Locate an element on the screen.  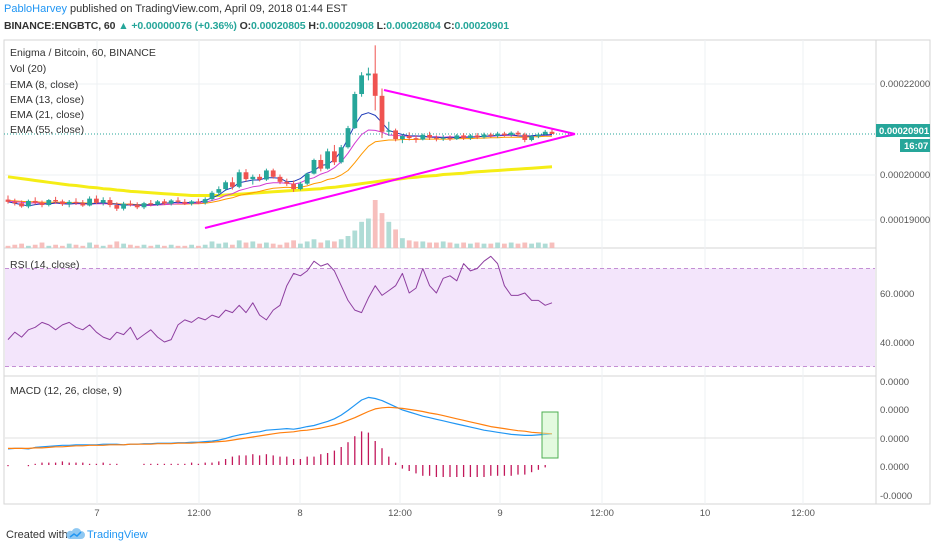
legend-macd: MACD (12, 26, close, 9) is located at coordinates (66, 391).